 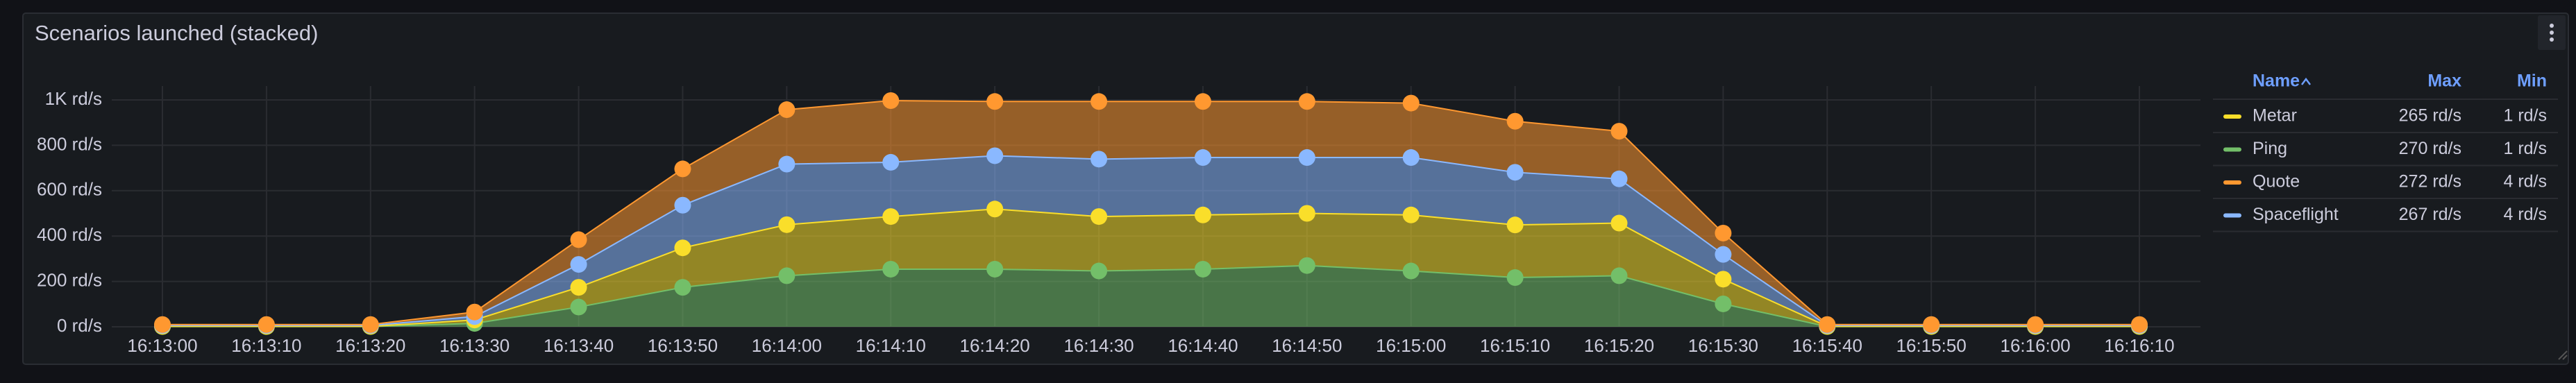 I want to click on chart-title: Scenarios launched (stacked), so click(x=176, y=33).